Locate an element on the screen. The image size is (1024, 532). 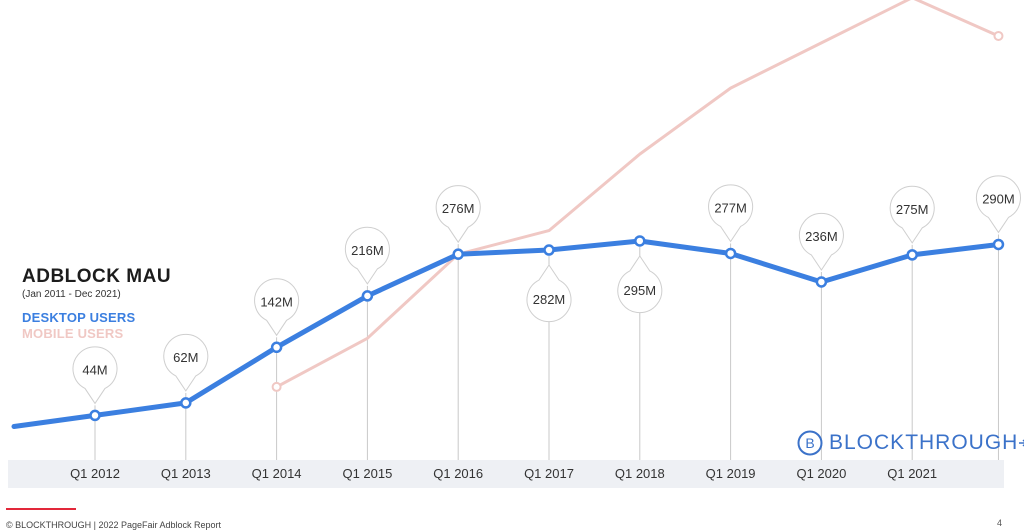
arrow-right-icon is located at coordinates (1021, 443).